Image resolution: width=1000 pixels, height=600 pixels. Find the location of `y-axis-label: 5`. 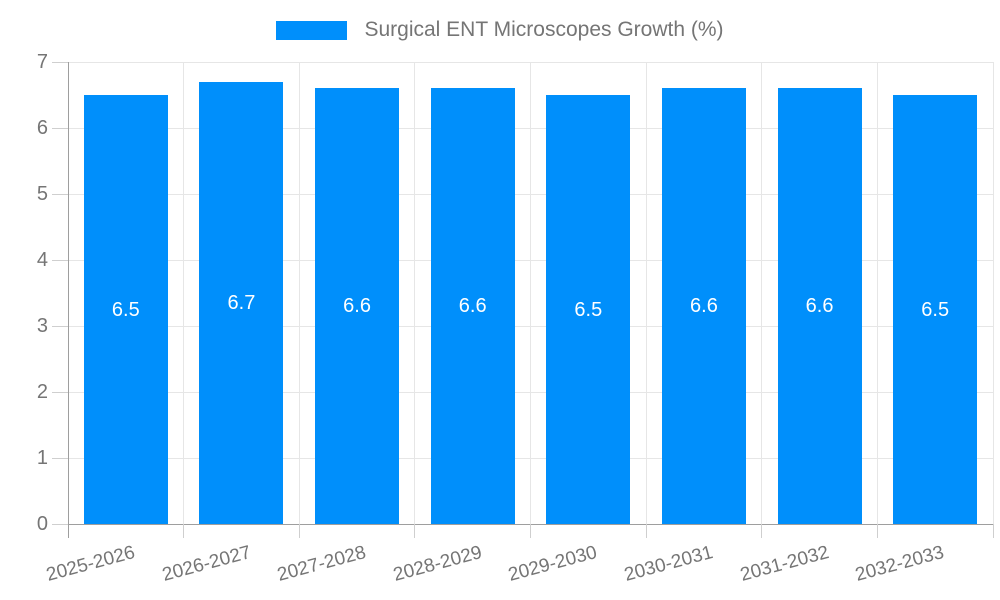

y-axis-label: 5 is located at coordinates (42, 194).